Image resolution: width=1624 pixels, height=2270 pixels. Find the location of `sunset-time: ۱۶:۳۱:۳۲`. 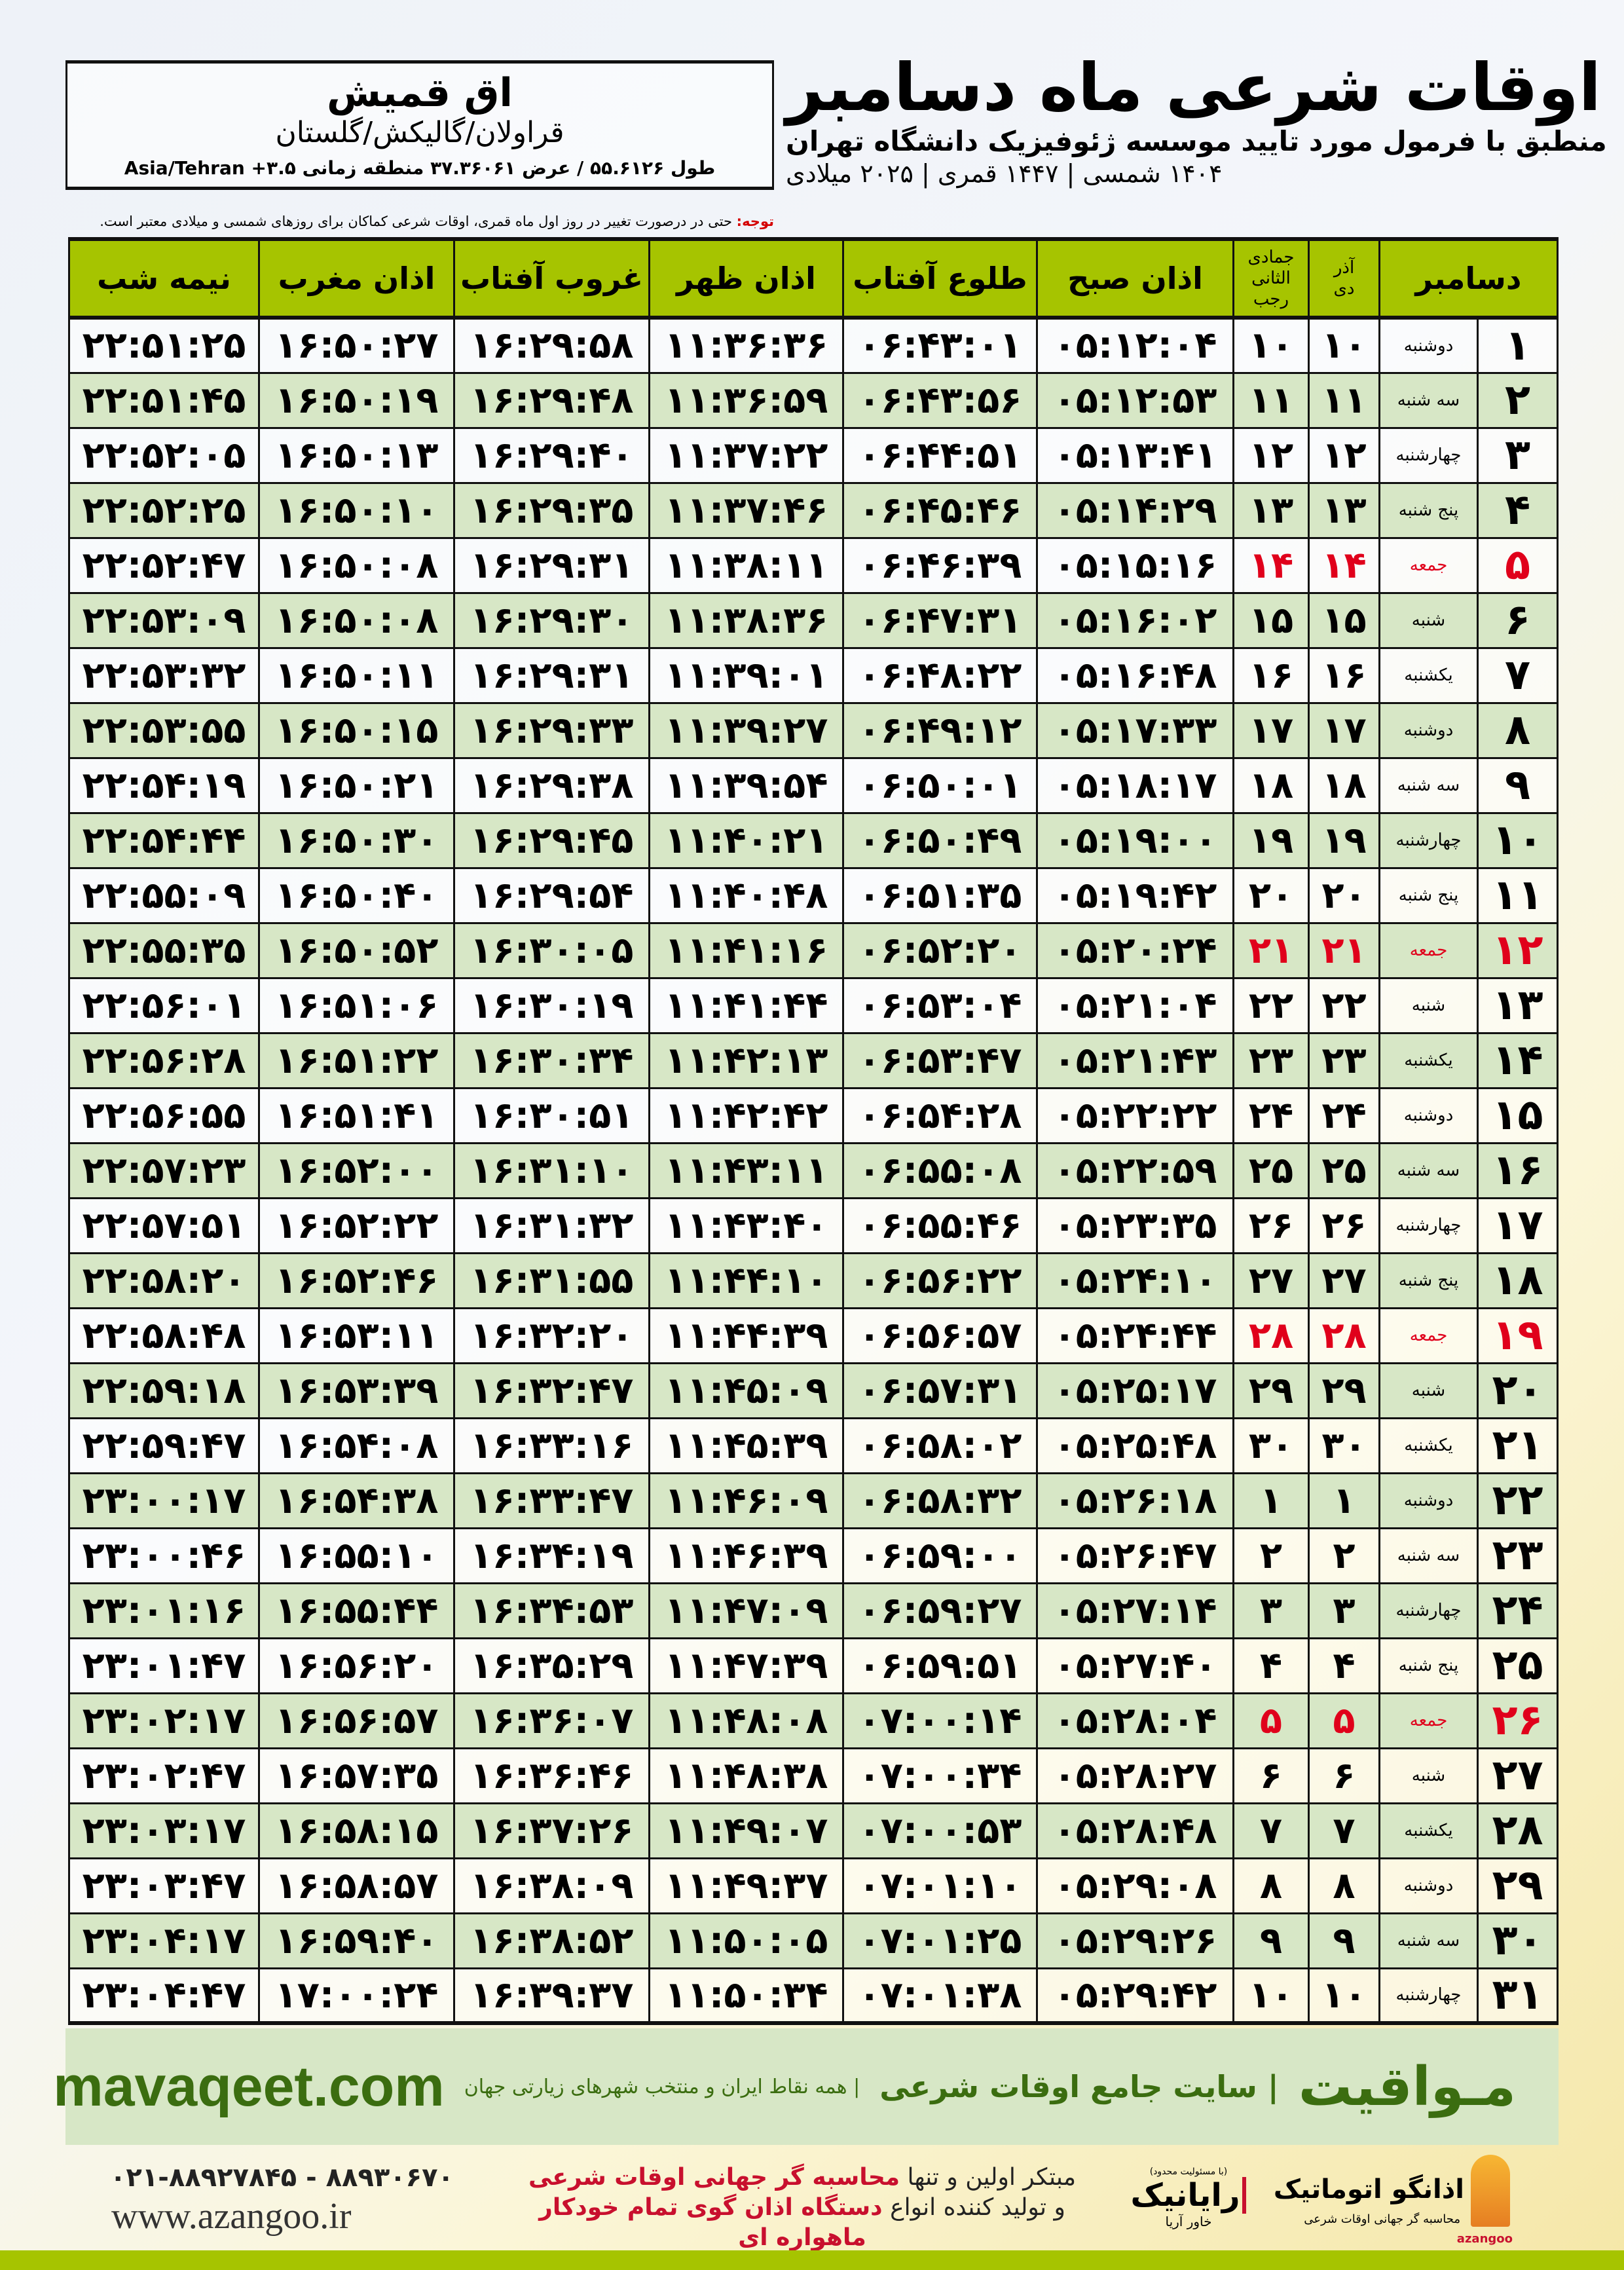

sunset-time: ۱۶:۳۱:۳۲ is located at coordinates (551, 1225).